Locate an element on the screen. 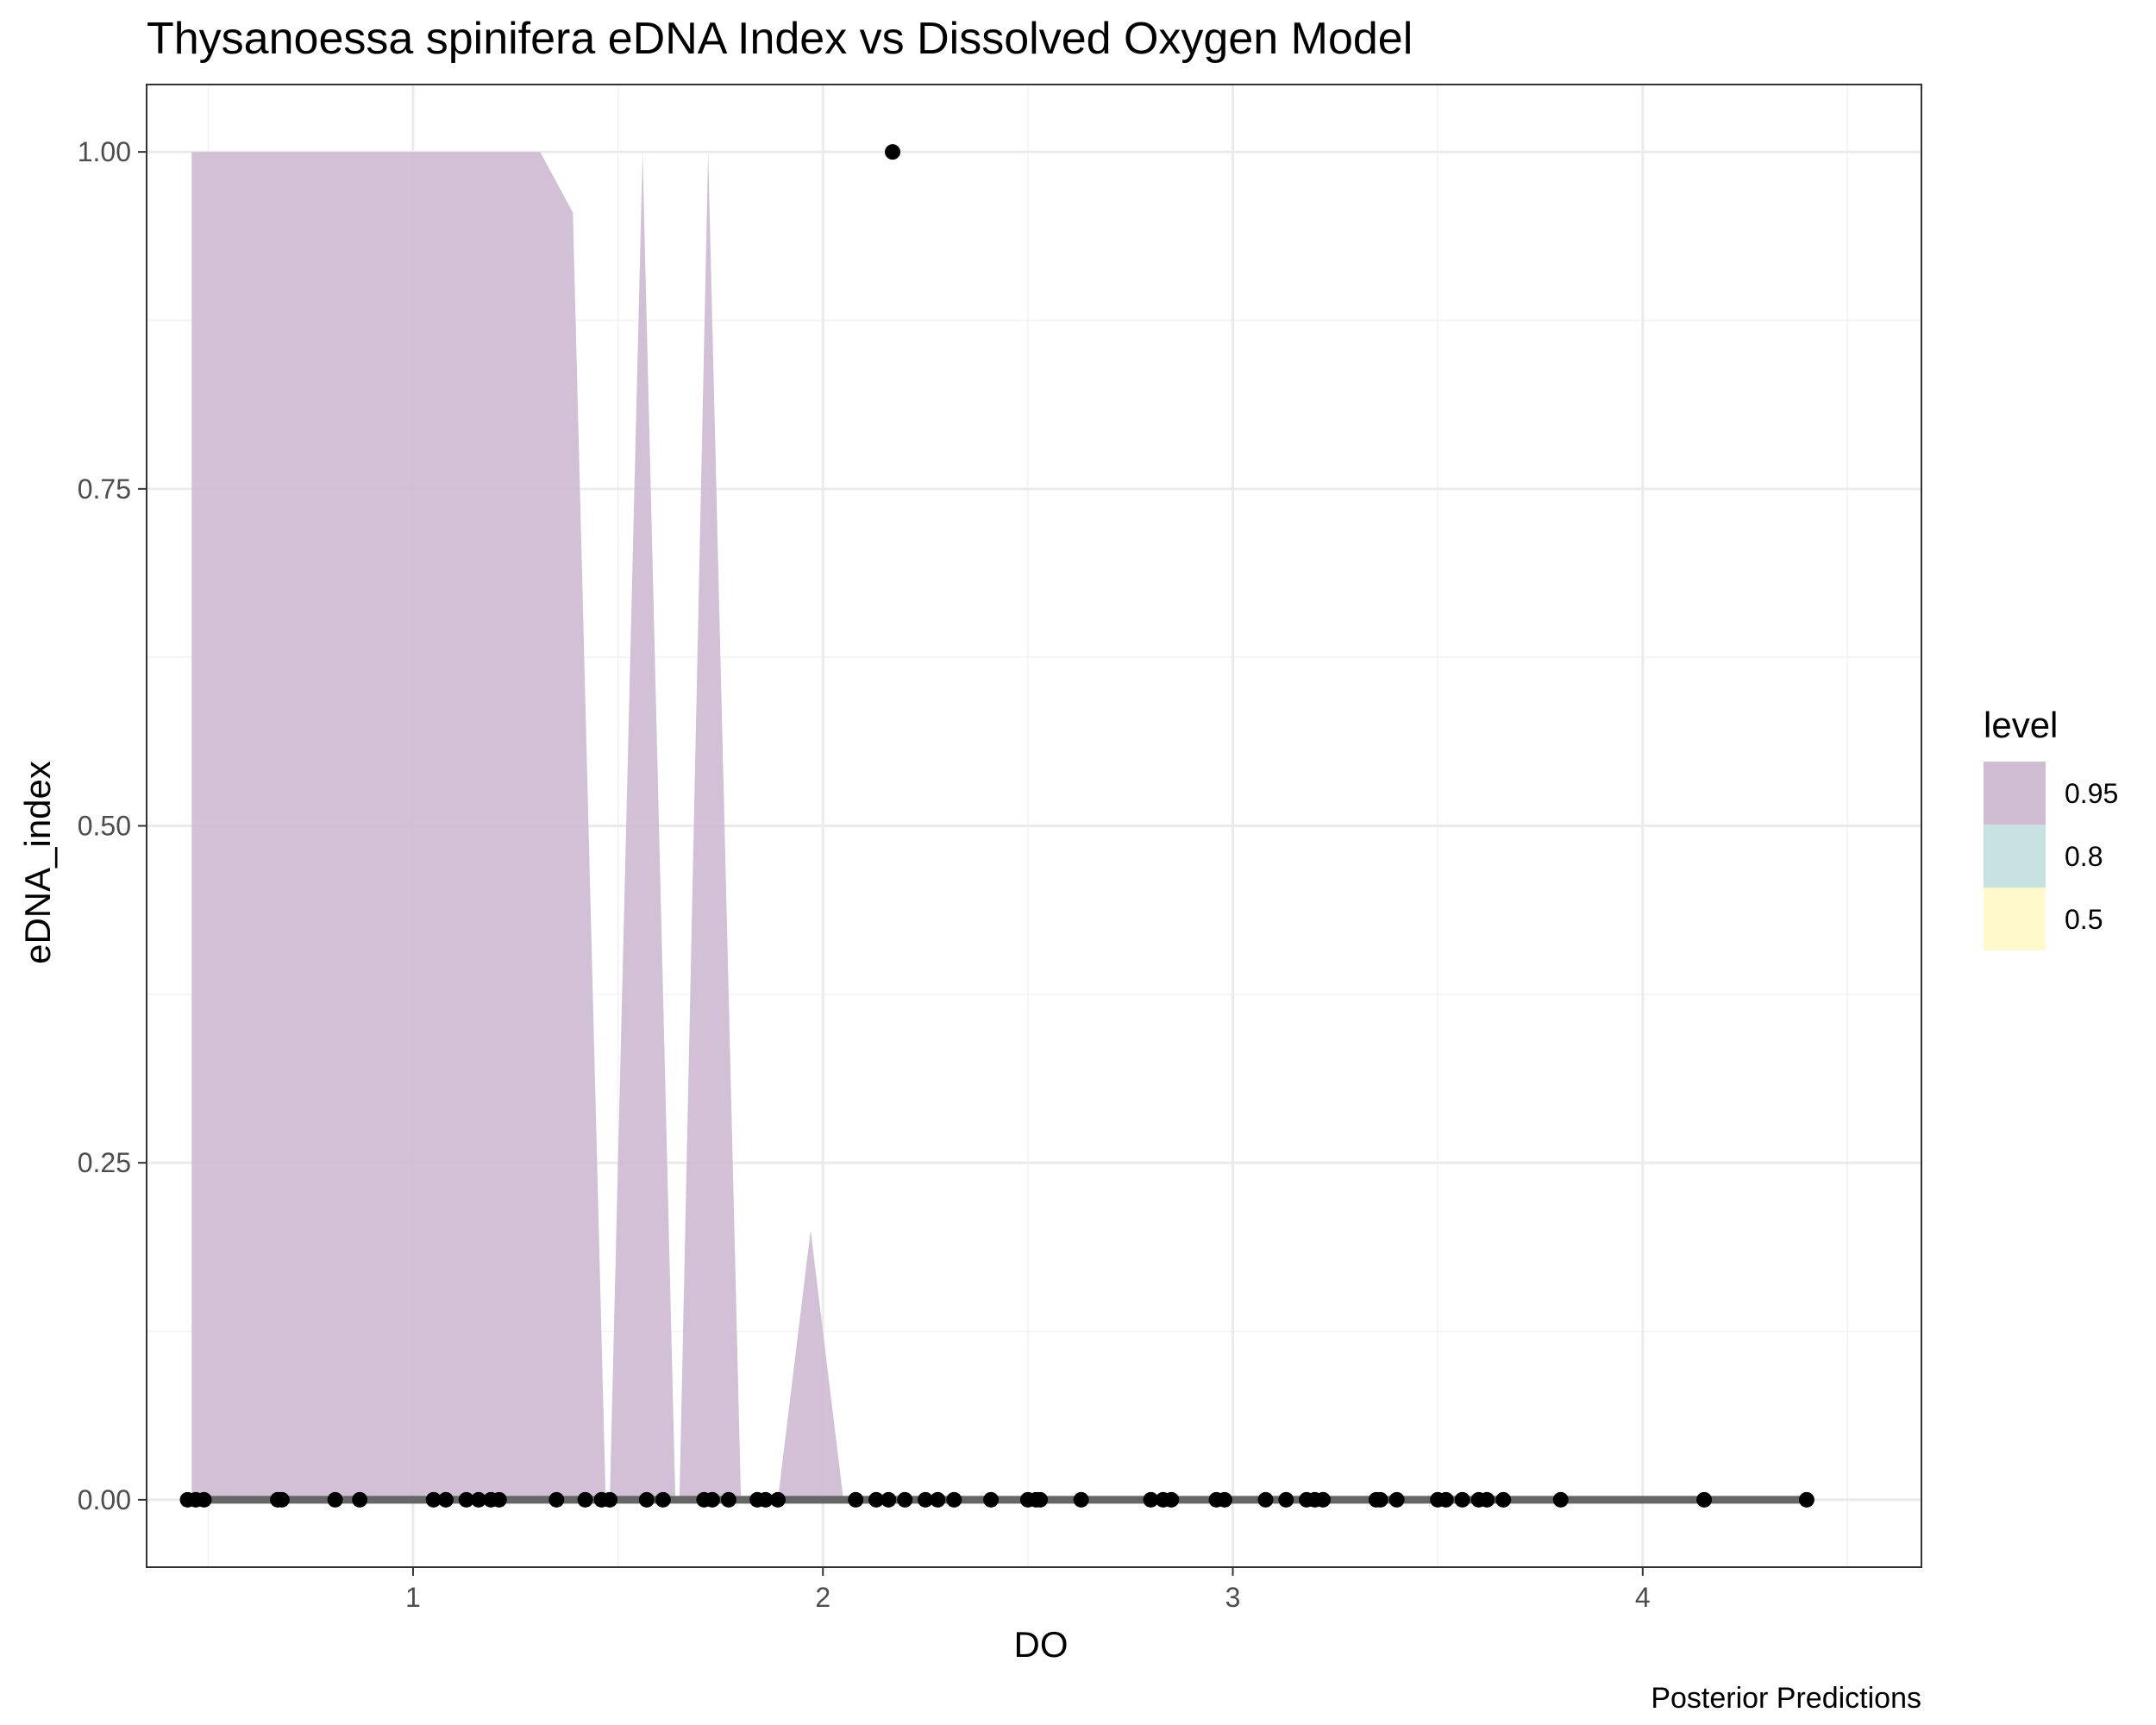  y-axis: 0.00 0.25 0.50 0.75 1.00 is located at coordinates (112, 826).